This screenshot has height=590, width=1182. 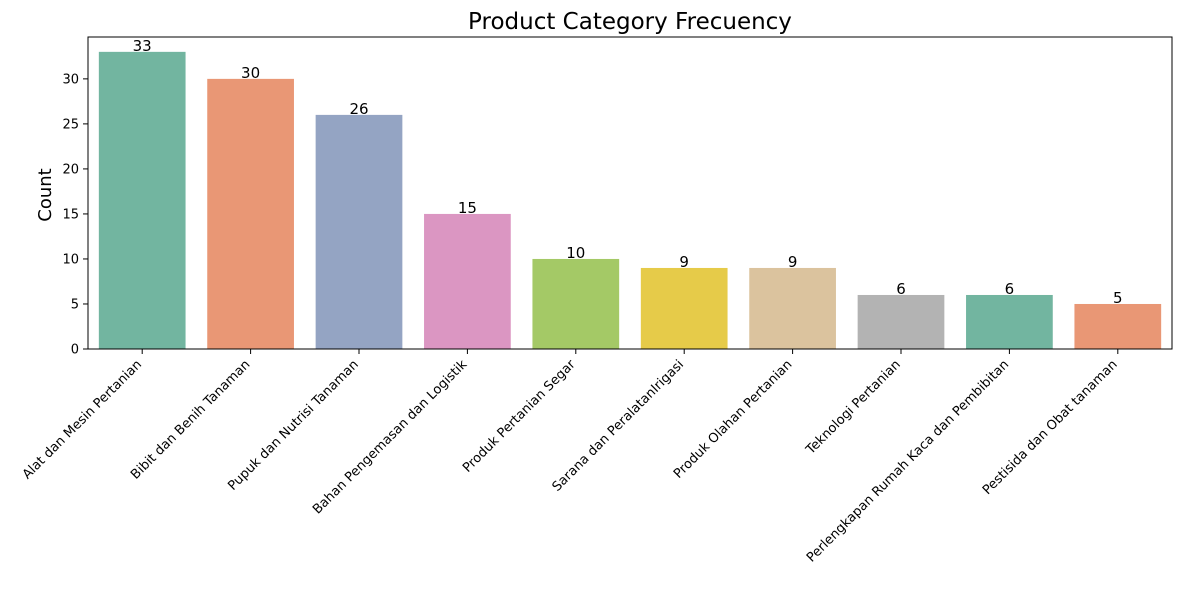 What do you see at coordinates (1118, 298) in the screenshot?
I see `bar-value-label: 5` at bounding box center [1118, 298].